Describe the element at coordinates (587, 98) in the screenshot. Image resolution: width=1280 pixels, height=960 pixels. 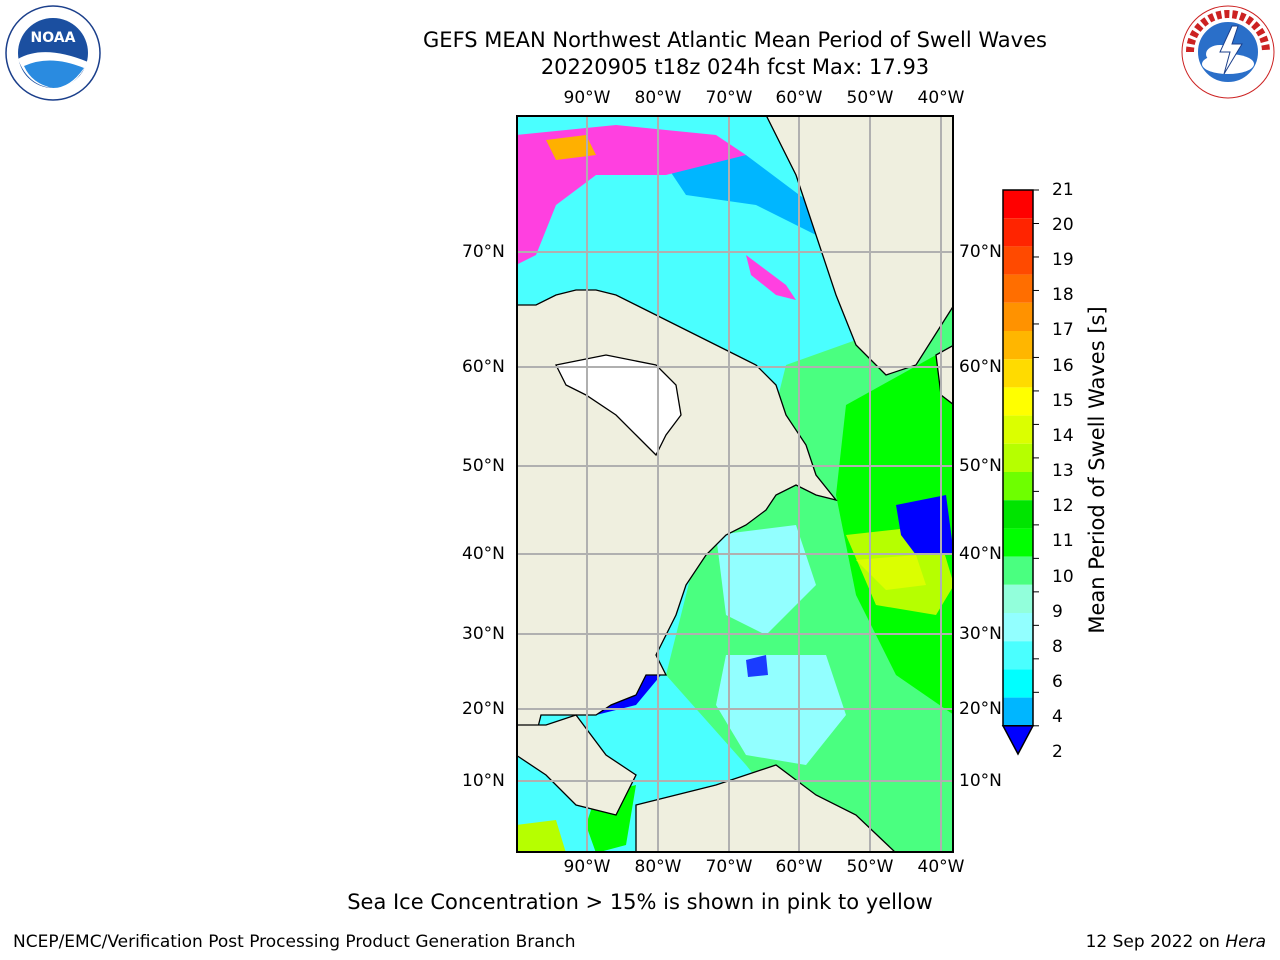
I see `lon-label-top: 90°W` at that location.